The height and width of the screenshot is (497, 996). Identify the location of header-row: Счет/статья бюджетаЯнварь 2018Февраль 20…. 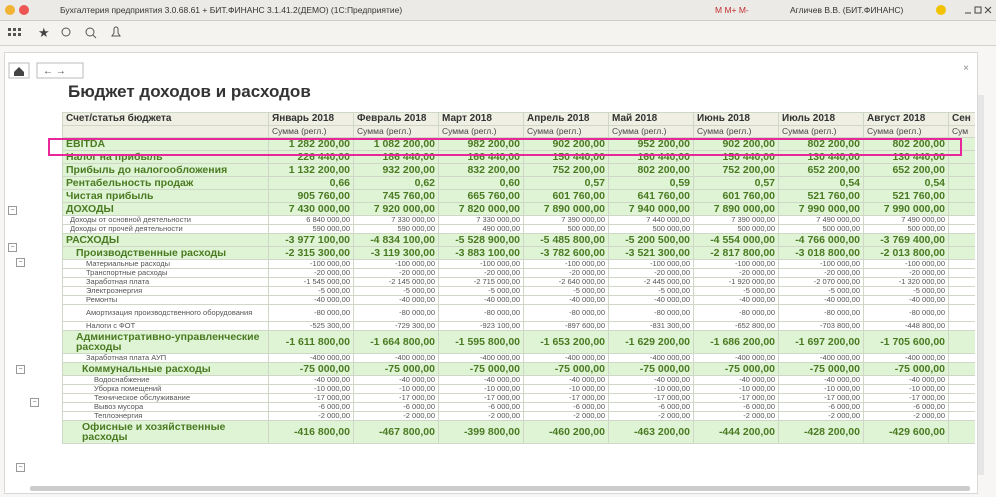
(519, 119).